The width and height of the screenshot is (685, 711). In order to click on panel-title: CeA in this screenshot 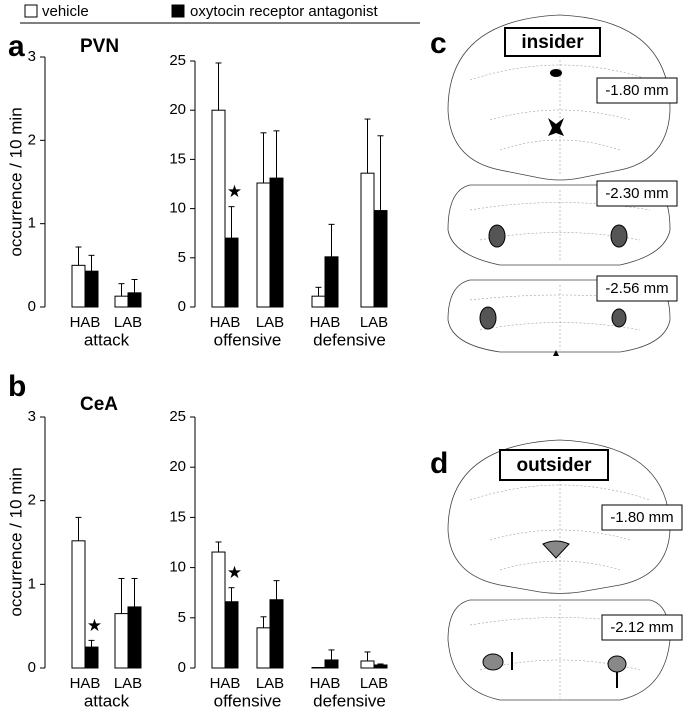, I will do `click(99, 404)`.